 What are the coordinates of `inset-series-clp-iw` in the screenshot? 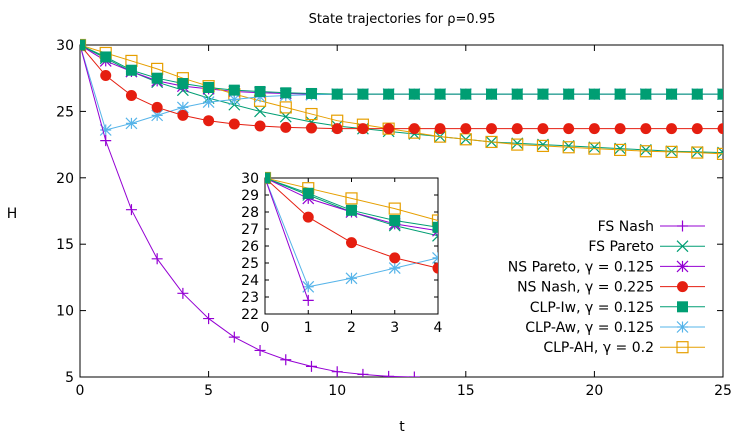 It's located at (351, 202).